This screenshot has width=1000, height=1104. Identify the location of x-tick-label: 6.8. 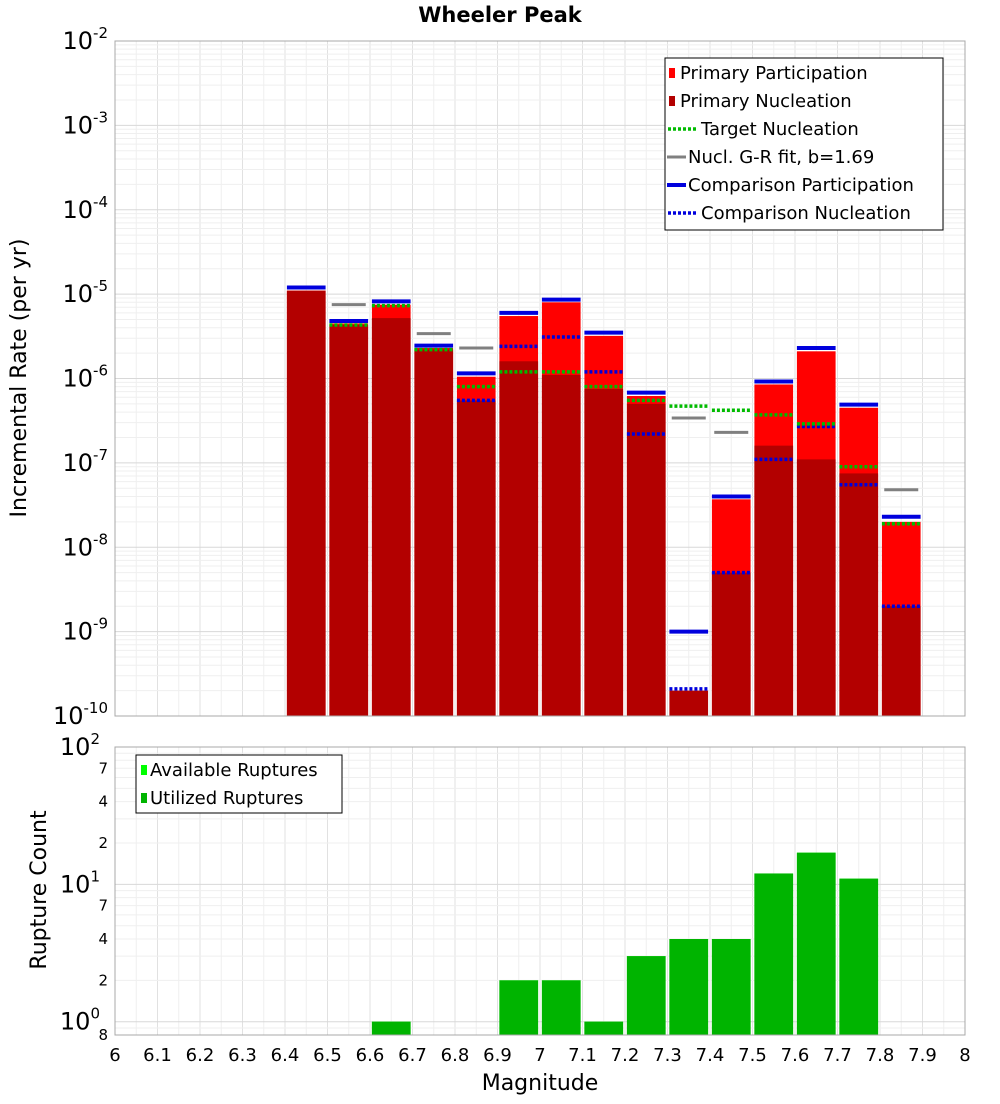
(455, 1055).